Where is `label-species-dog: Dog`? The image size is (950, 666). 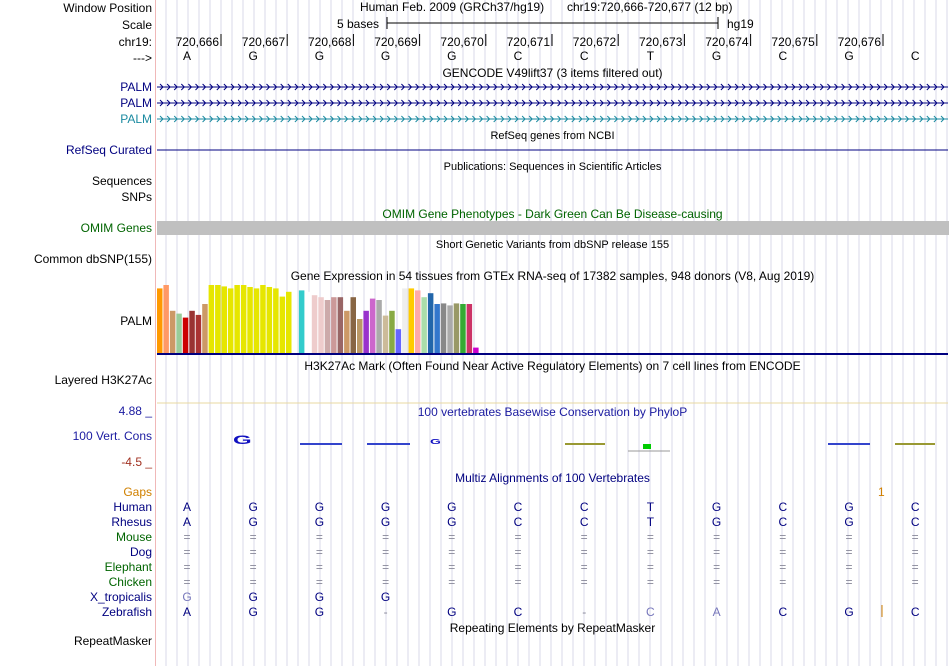
label-species-dog: Dog is located at coordinates (140, 552).